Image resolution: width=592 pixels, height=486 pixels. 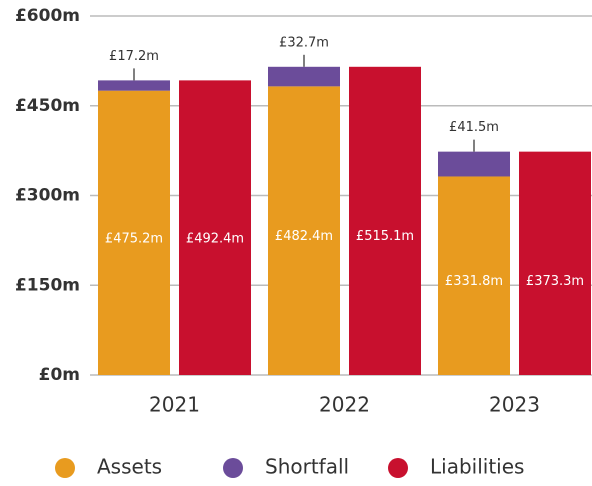 What do you see at coordinates (514, 405) in the screenshot?
I see `x-tick-label: 2023` at bounding box center [514, 405].